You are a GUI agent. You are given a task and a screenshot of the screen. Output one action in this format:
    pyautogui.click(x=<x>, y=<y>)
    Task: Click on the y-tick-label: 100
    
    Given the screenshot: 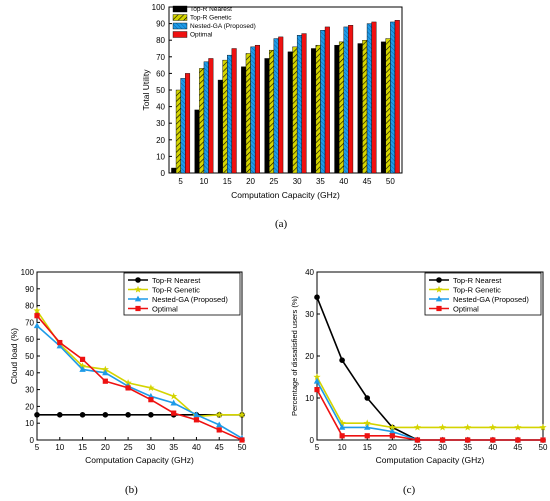 What is the action you would take?
    pyautogui.click(x=28, y=272)
    